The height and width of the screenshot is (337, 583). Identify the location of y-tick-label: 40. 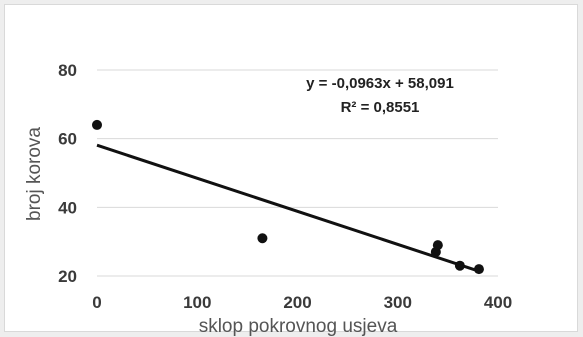
(67, 207).